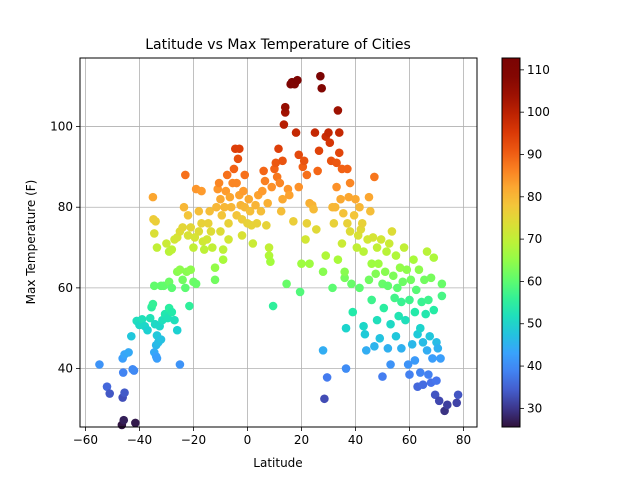 This screenshot has width=640, height=480. I want to click on colorbar-tick-label: 50, so click(534, 324).